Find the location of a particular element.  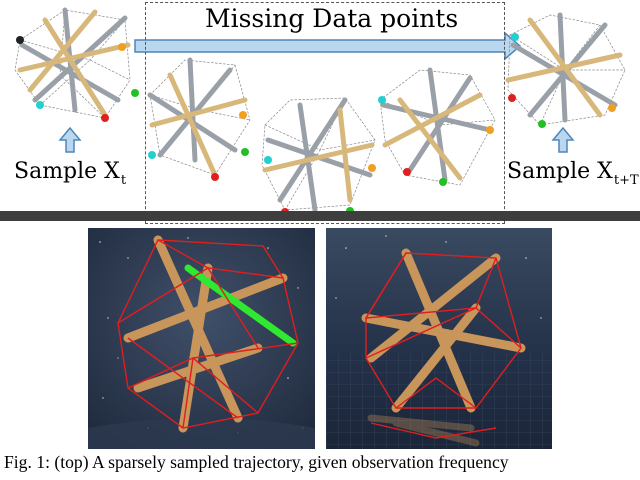

sample-xt-text: Sample X is located at coordinates (67, 171).